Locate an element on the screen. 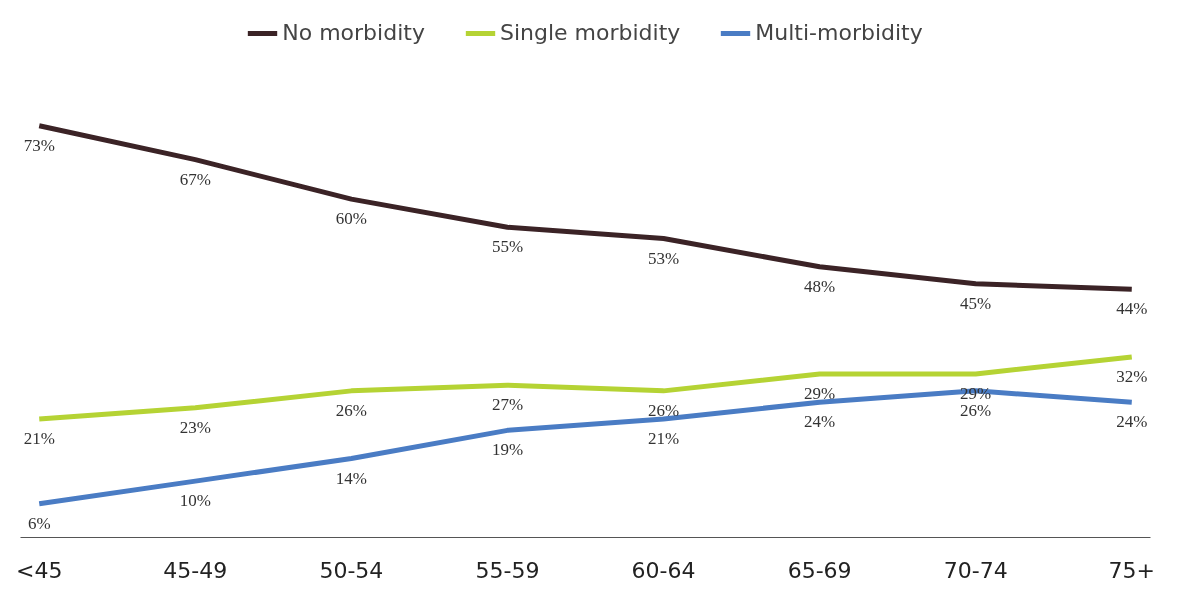 This screenshot has height=589, width=1184. data-label: 6% is located at coordinates (39, 523).